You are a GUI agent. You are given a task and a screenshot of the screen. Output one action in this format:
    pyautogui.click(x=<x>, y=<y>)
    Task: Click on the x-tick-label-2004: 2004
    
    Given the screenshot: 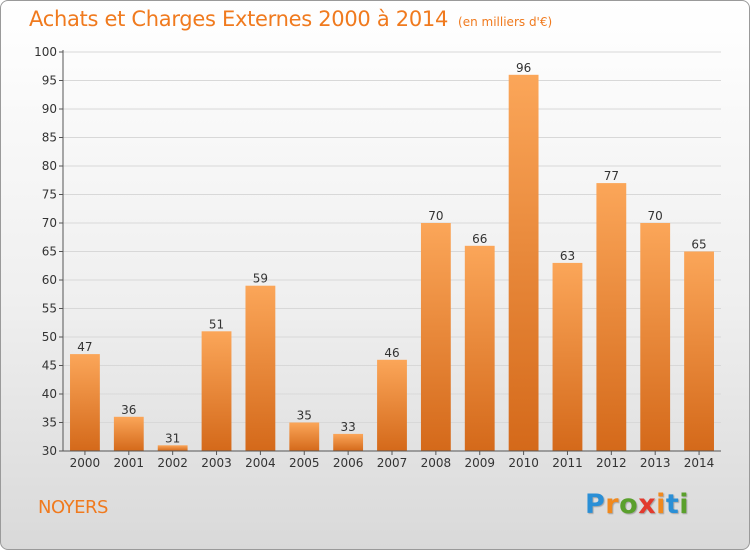 What is the action you would take?
    pyautogui.click(x=260, y=463)
    